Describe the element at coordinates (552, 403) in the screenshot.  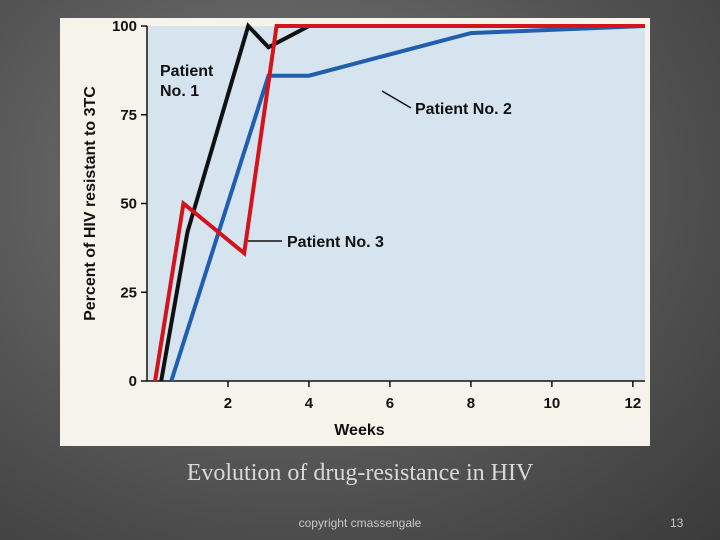
I see `x-tick-label: 10` at that location.